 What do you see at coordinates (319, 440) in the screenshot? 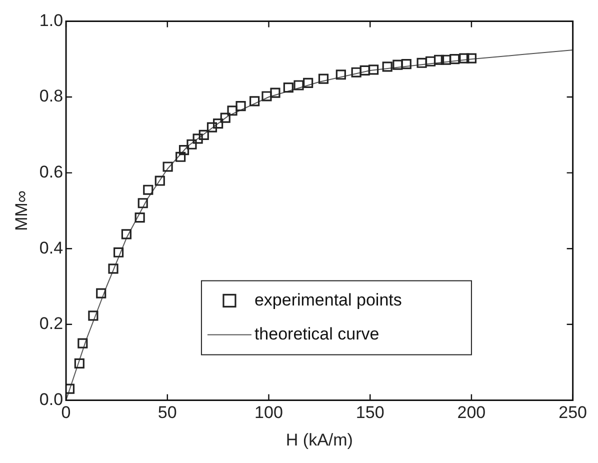
I see `x-axis-title: H (kA/m)` at bounding box center [319, 440].